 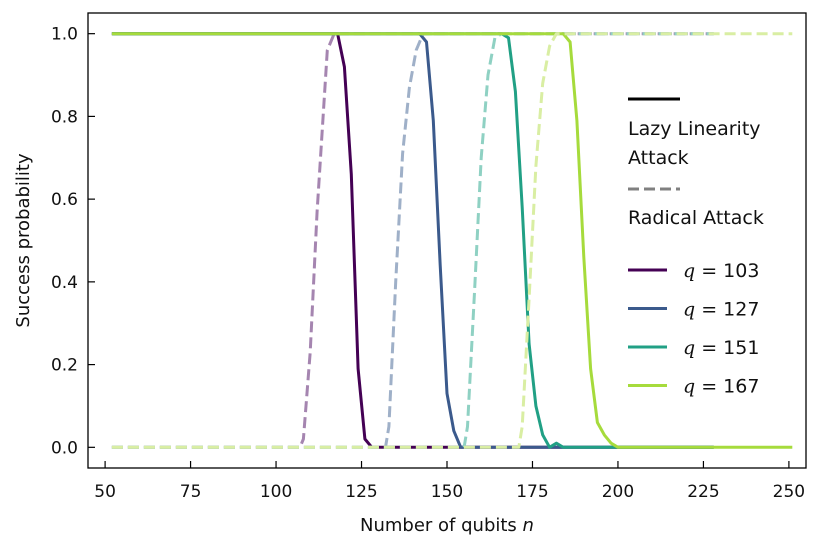 I want to click on x-tick-label: 75, so click(x=191, y=492).